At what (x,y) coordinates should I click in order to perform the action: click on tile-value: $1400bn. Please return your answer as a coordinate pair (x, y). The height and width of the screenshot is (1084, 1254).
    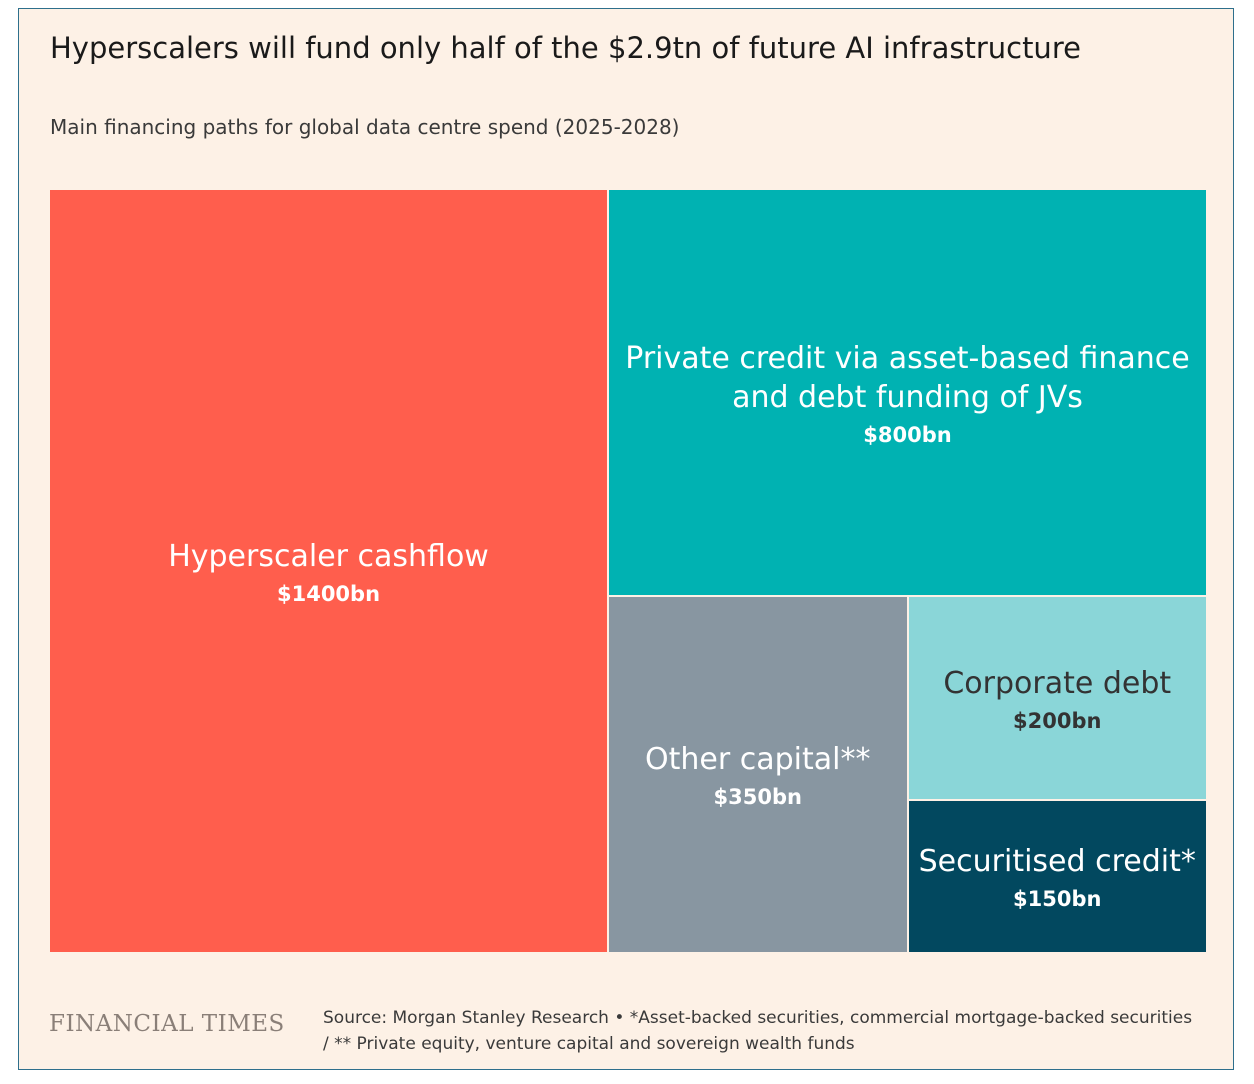
    Looking at the image, I should click on (328, 593).